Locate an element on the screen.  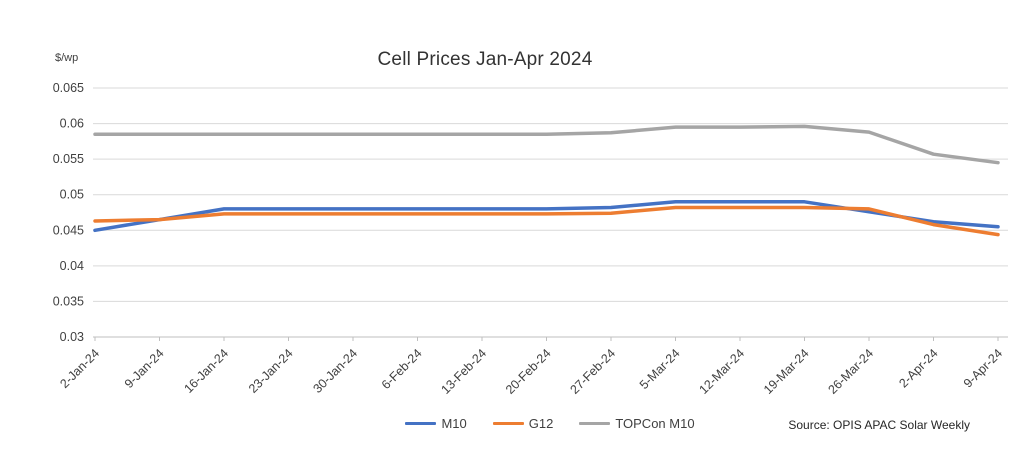
legend-label-m10: M10 is located at coordinates (454, 423).